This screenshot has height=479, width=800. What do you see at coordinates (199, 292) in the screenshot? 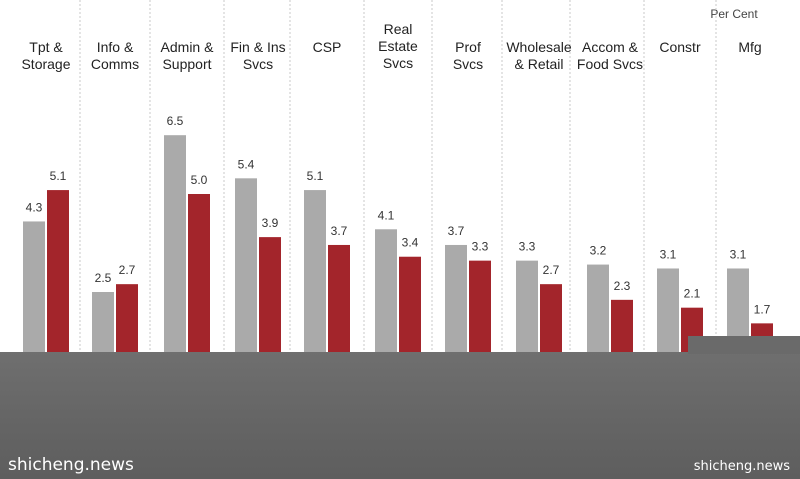
I see `bar-s1-c2` at bounding box center [199, 292].